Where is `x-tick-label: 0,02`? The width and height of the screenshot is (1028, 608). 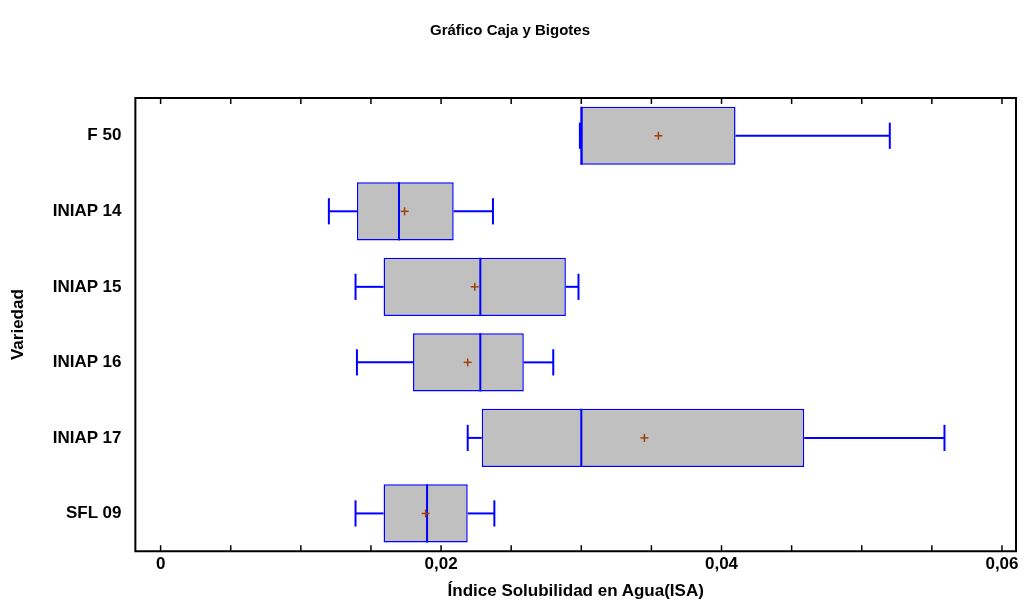 x-tick-label: 0,02 is located at coordinates (441, 564).